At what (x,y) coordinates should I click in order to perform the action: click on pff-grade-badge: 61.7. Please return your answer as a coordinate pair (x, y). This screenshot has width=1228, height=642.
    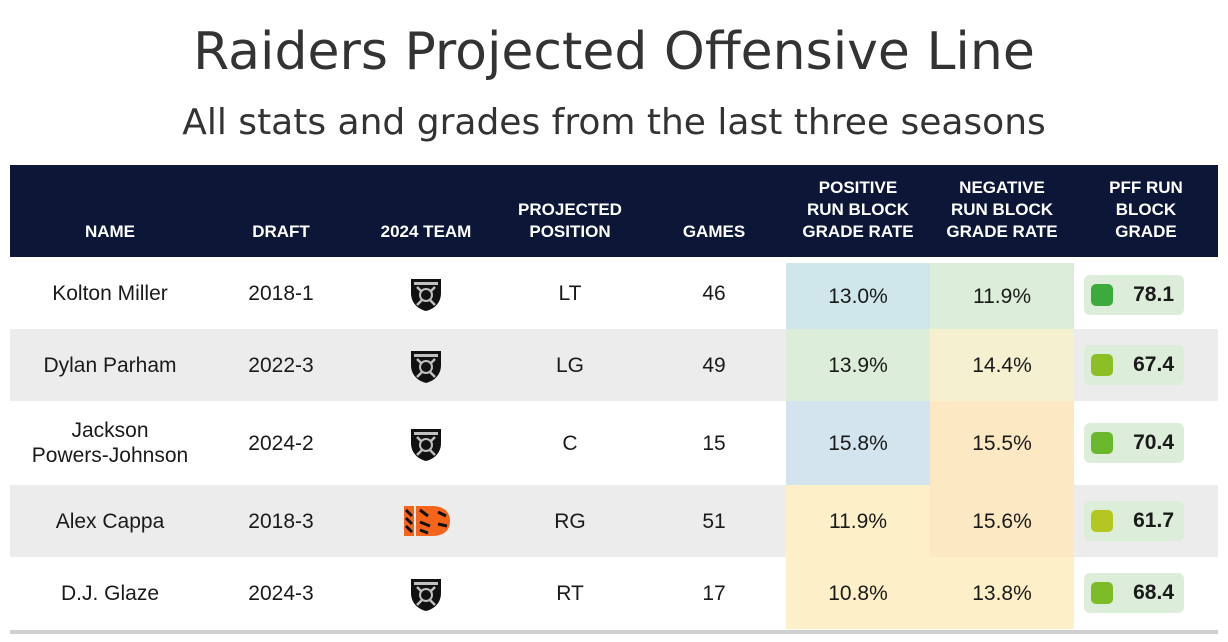
    Looking at the image, I should click on (1134, 521).